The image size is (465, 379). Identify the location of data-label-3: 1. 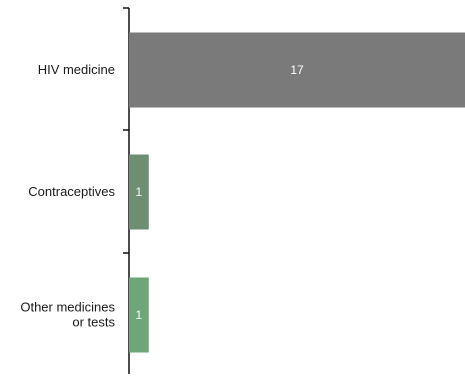
(139, 315).